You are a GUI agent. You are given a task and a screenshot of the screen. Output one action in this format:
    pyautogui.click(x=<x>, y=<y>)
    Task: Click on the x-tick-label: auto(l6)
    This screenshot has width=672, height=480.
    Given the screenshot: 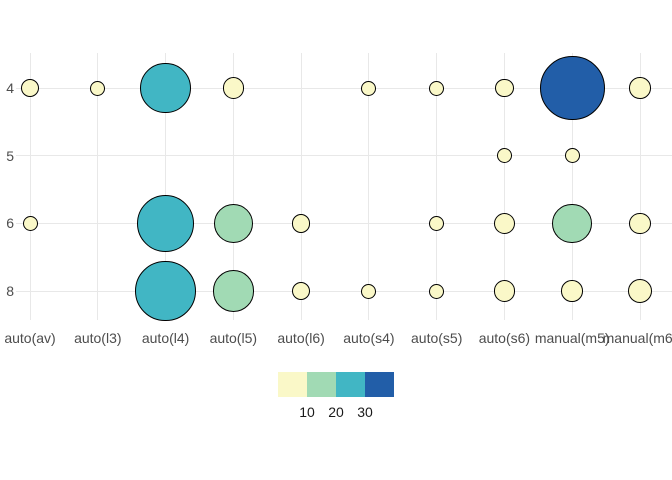 What is the action you would take?
    pyautogui.click(x=301, y=338)
    